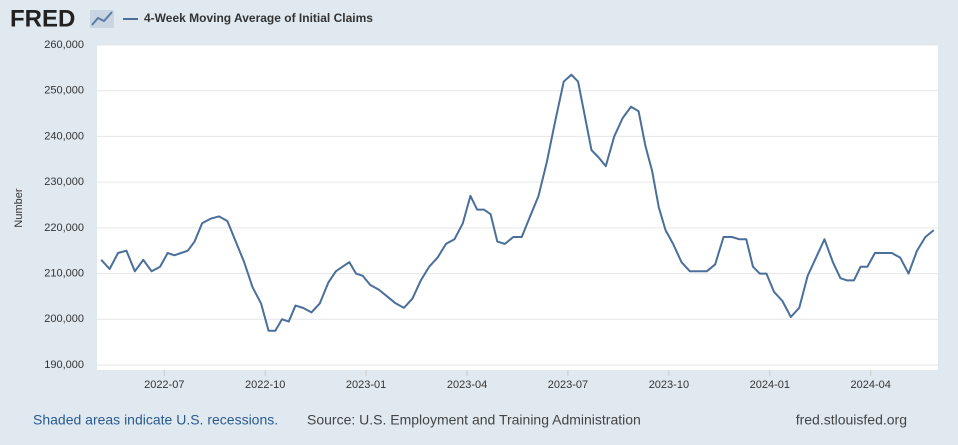 The height and width of the screenshot is (445, 958). What do you see at coordinates (770, 385) in the screenshot?
I see `x-tick-label: 2024-01` at bounding box center [770, 385].